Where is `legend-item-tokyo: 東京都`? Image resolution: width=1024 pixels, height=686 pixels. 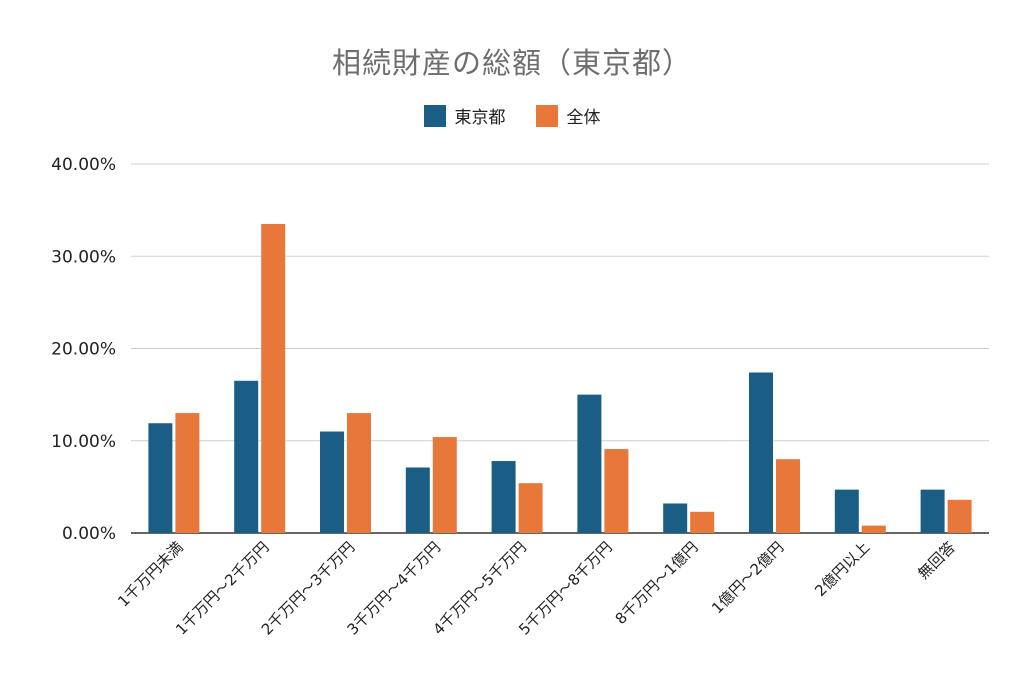 legend-item-tokyo: 東京都 is located at coordinates (464, 115).